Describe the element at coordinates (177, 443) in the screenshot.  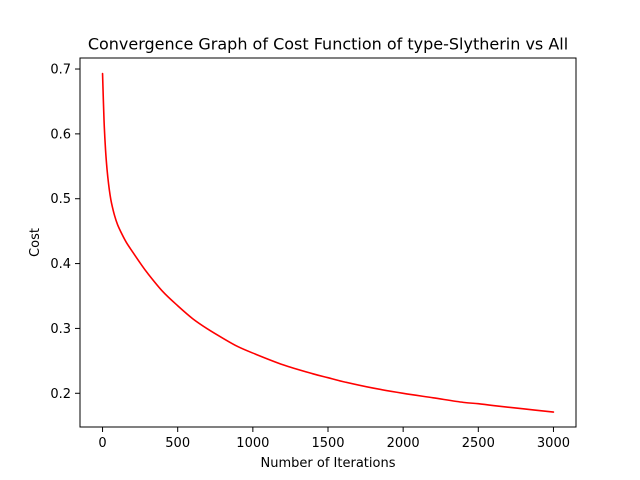
I see `x-tick-label: 500` at that location.